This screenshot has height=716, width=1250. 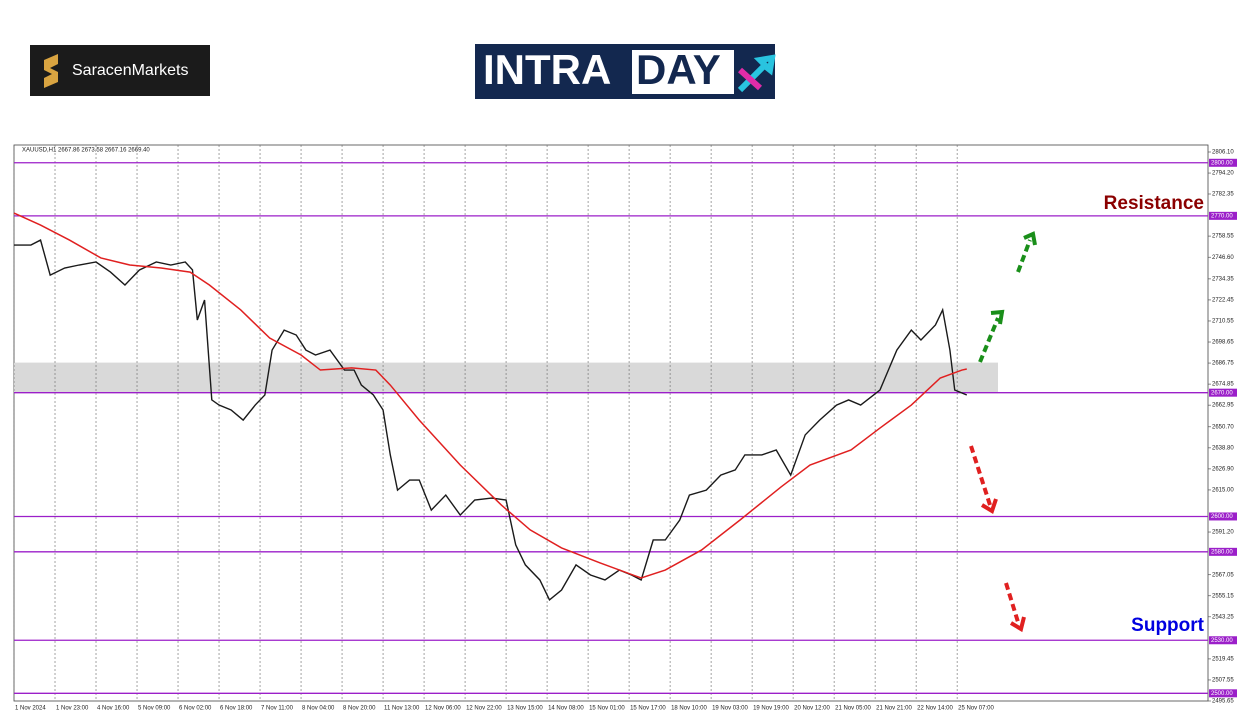 I want to click on level-label: 2770.00, so click(x=1222, y=216).